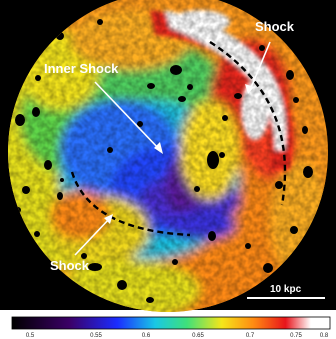  What do you see at coordinates (70, 265) in the screenshot?
I see `shock-bottom-label: Shock` at bounding box center [70, 265].